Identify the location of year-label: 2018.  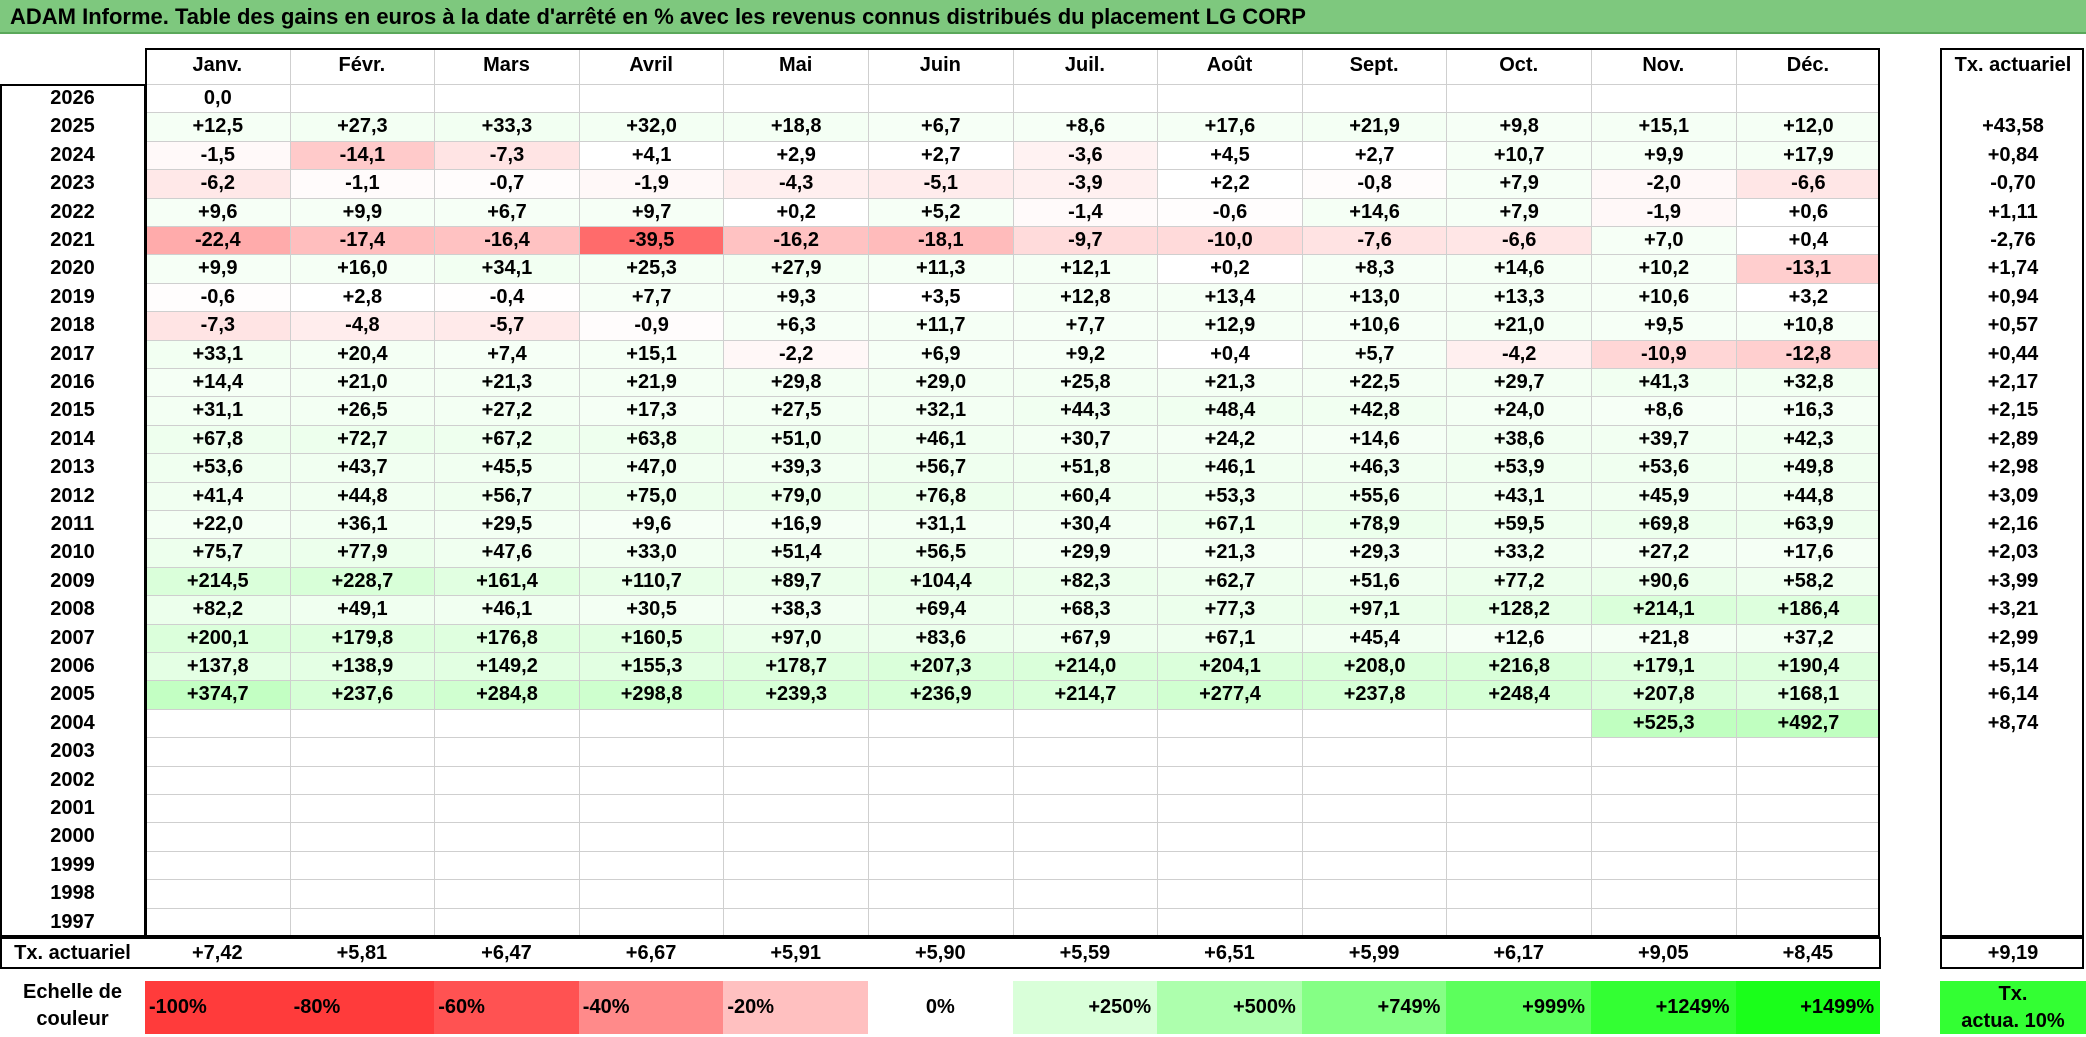
(72, 325).